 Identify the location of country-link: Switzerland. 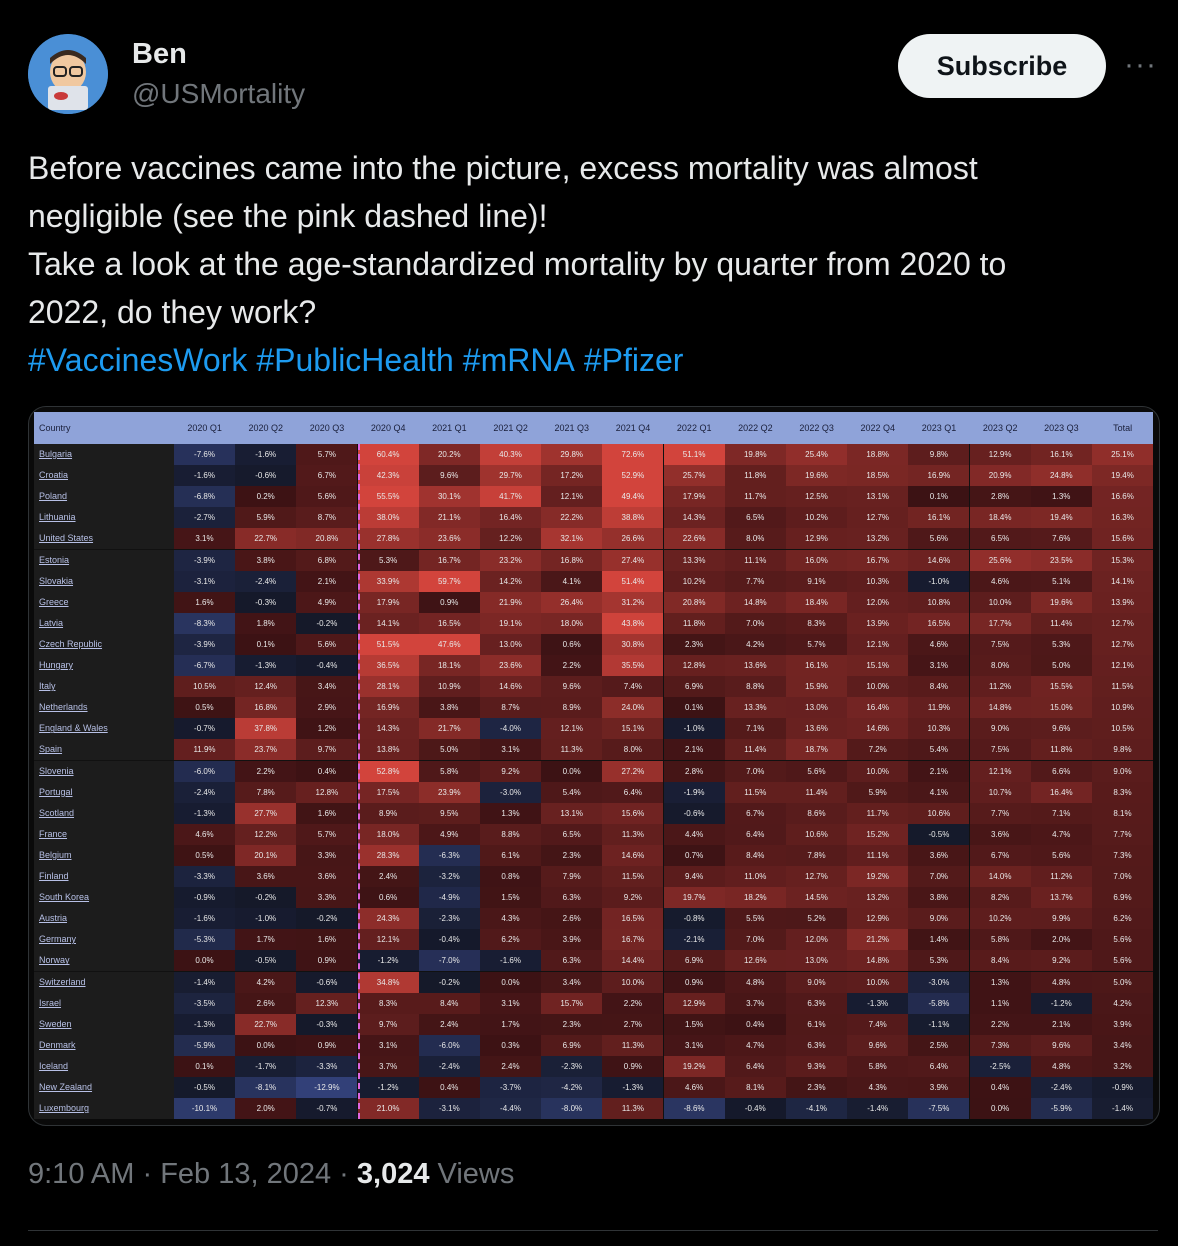
(104, 982).